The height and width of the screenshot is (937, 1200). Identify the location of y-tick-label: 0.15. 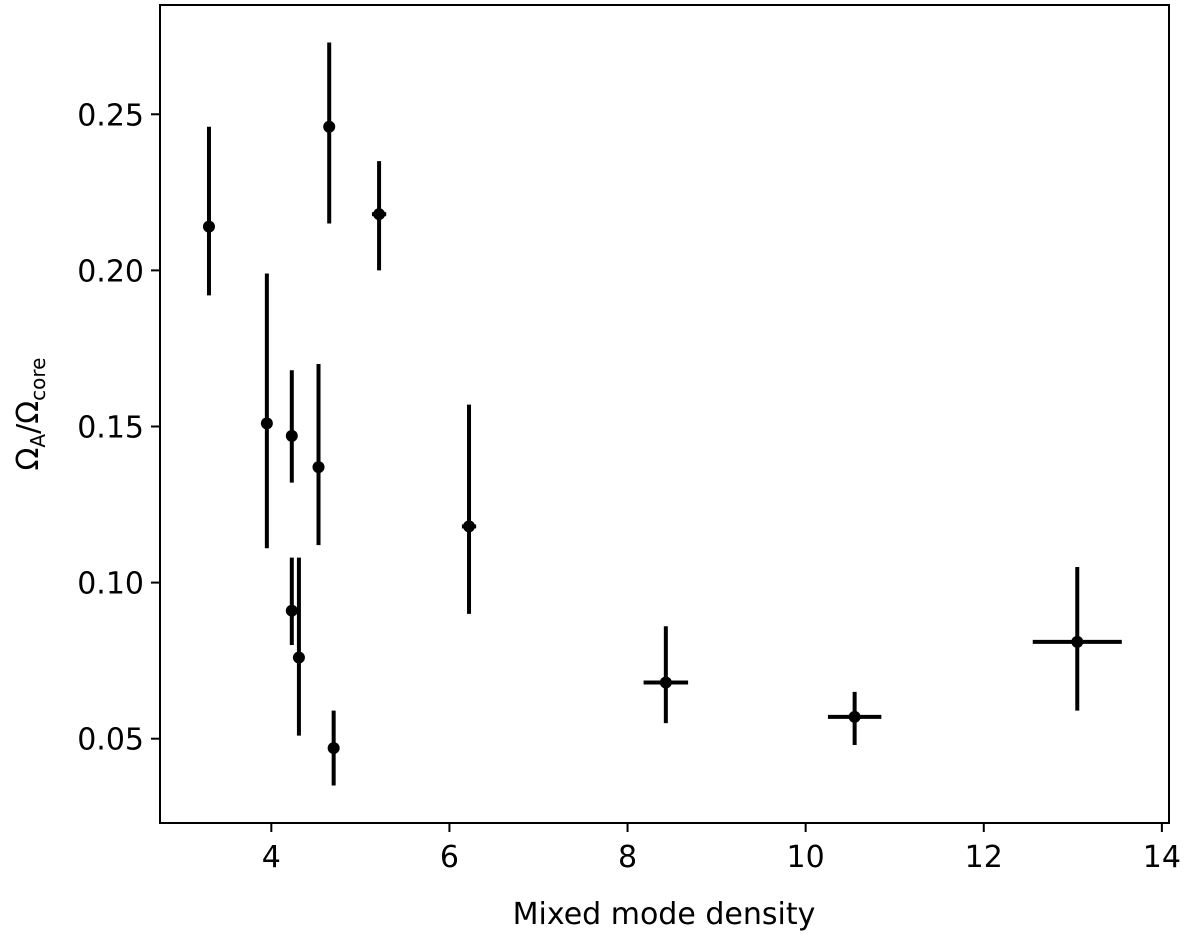
(110, 427).